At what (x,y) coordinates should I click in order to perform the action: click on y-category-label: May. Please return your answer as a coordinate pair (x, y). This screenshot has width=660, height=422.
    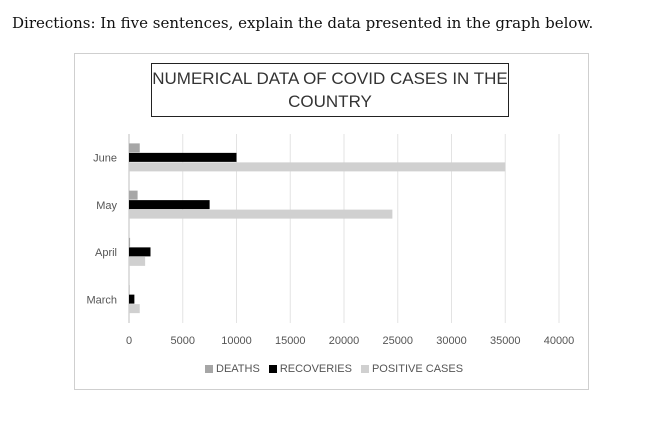
    Looking at the image, I should click on (106, 206).